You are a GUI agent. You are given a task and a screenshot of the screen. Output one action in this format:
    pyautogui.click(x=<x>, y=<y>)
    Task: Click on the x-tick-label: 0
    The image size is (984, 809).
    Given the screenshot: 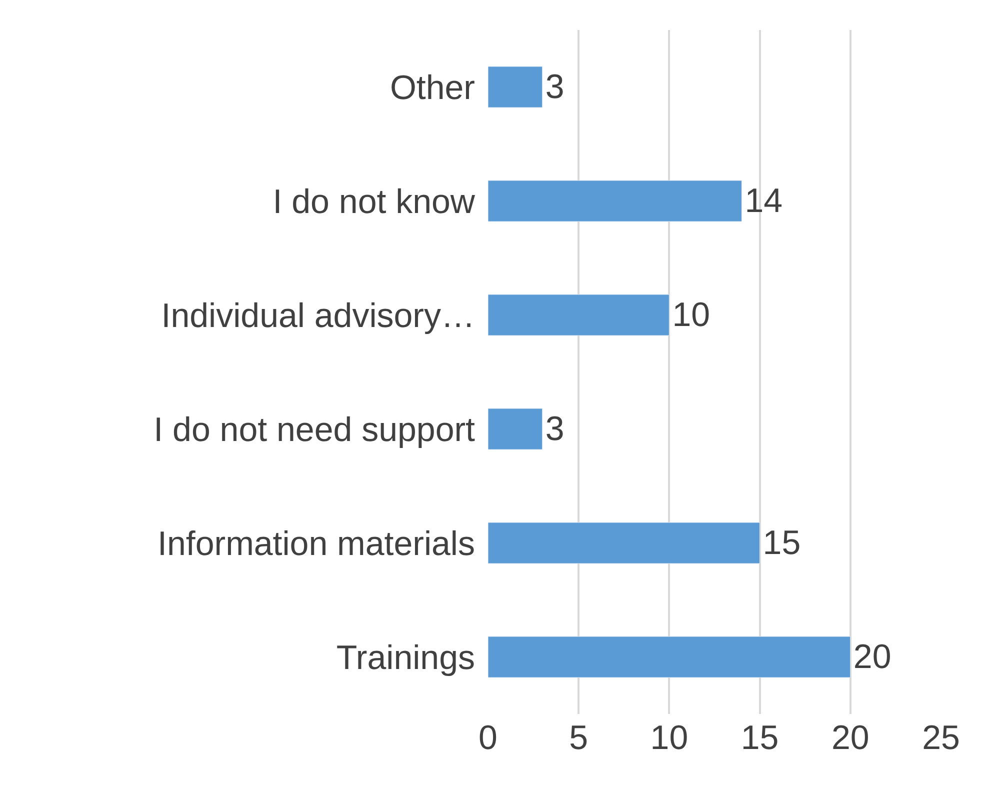 What is the action you would take?
    pyautogui.click(x=488, y=738)
    